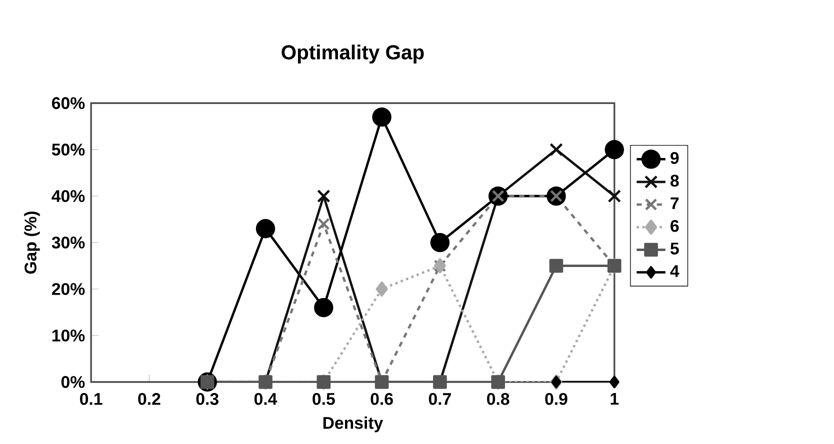  I want to click on x-tick-label: 0.6, so click(381, 398).